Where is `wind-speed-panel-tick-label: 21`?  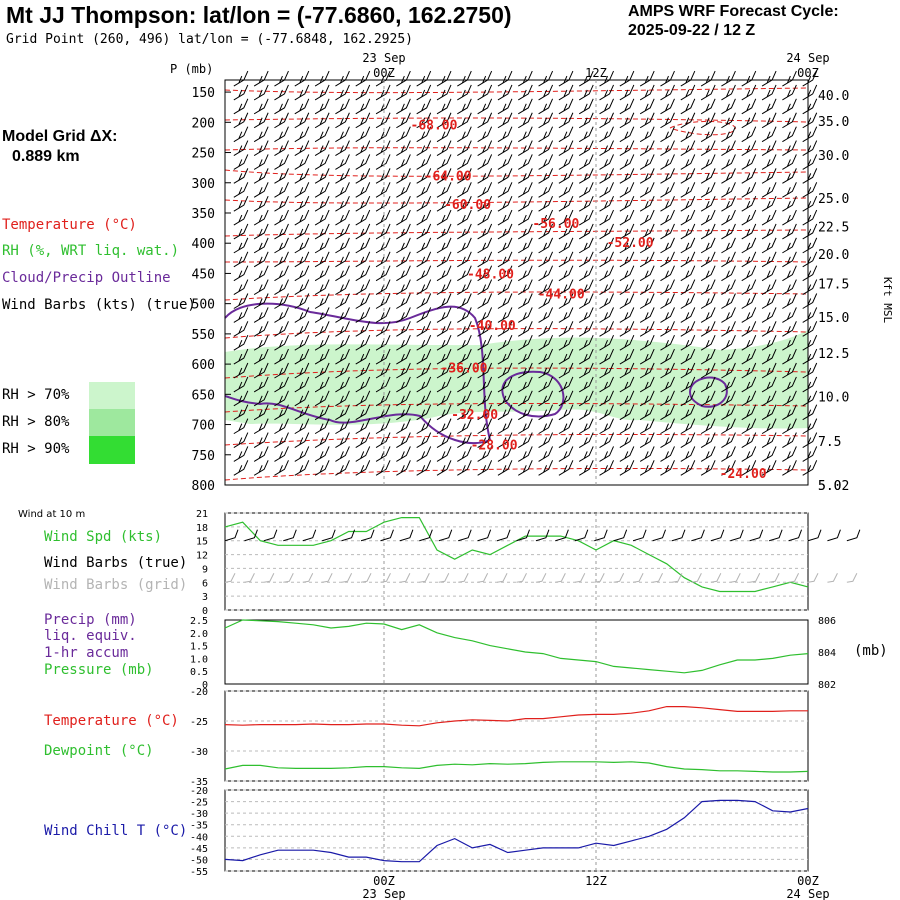
wind-speed-panel-tick-label: 21 is located at coordinates (202, 514).